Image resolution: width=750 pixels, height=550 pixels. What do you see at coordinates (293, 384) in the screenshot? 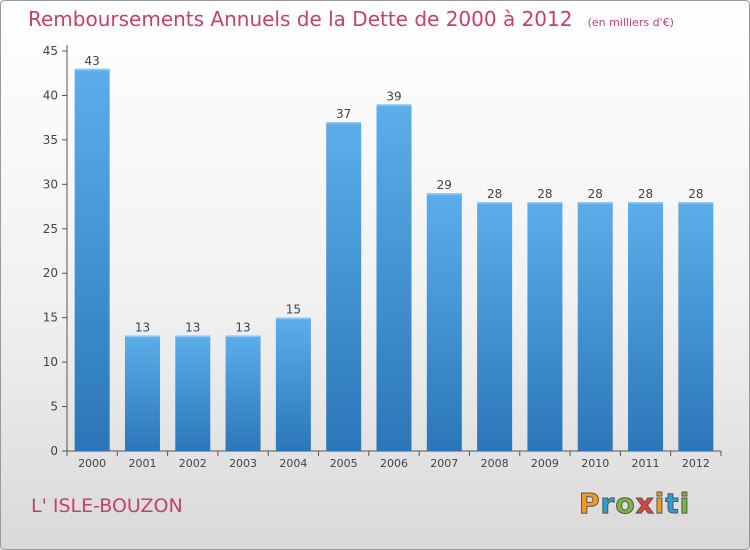
I see `bar-2004` at bounding box center [293, 384].